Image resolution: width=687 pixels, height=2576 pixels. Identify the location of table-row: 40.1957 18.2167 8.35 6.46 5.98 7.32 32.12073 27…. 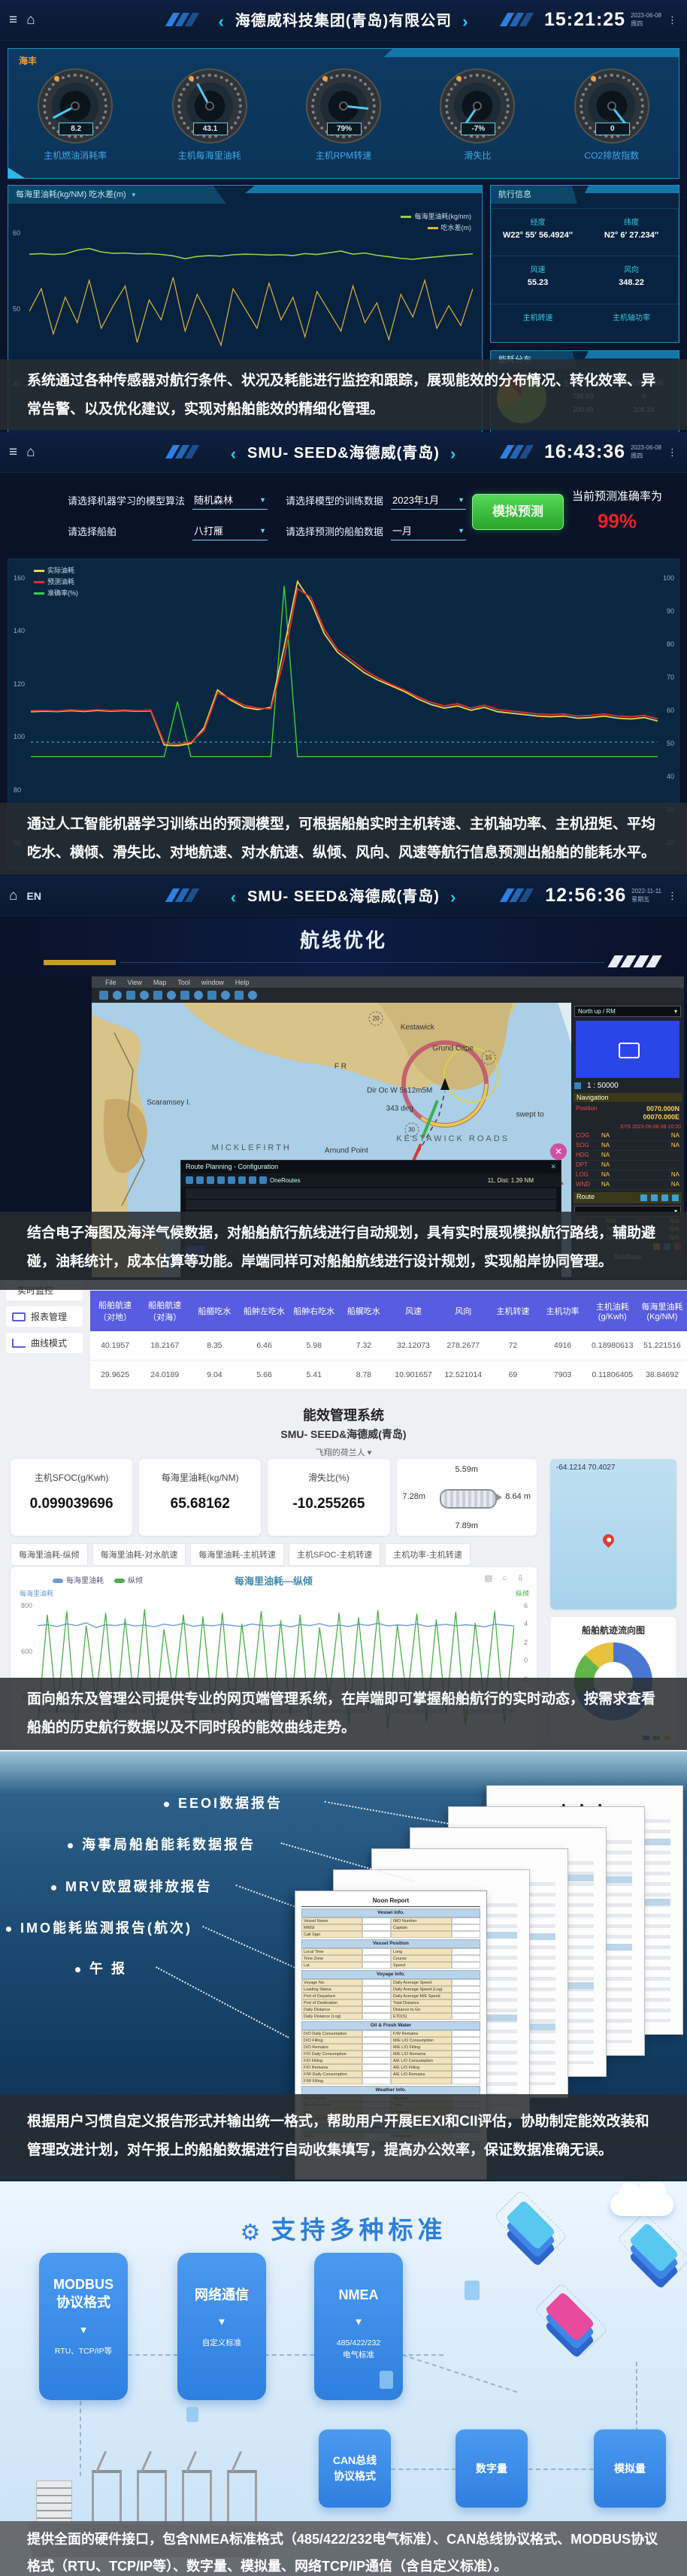
(388, 1346).